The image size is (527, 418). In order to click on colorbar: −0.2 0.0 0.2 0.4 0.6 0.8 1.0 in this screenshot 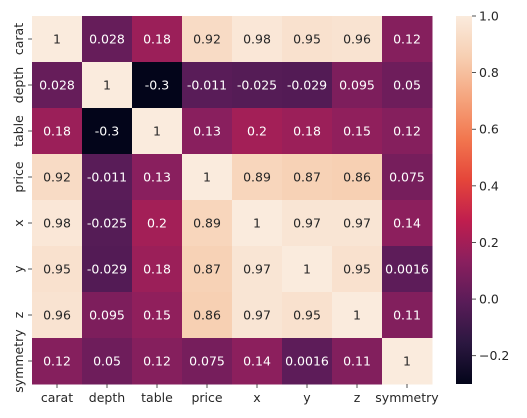, I will do `click(482, 196)`.